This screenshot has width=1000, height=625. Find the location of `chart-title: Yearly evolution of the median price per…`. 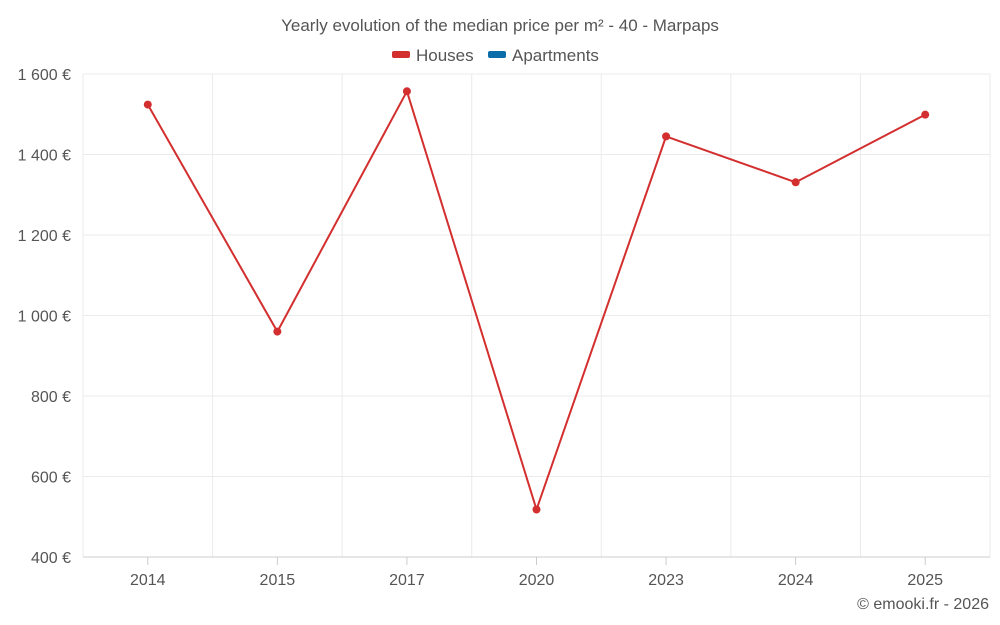

chart-title: Yearly evolution of the median price per… is located at coordinates (500, 25).